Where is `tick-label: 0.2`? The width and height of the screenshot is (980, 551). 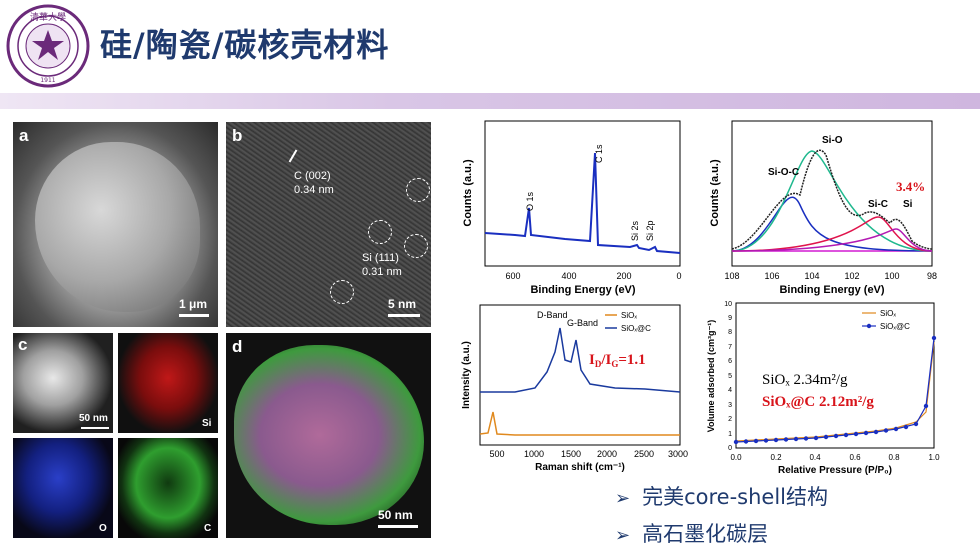
tick-label: 0.2 is located at coordinates (776, 457).